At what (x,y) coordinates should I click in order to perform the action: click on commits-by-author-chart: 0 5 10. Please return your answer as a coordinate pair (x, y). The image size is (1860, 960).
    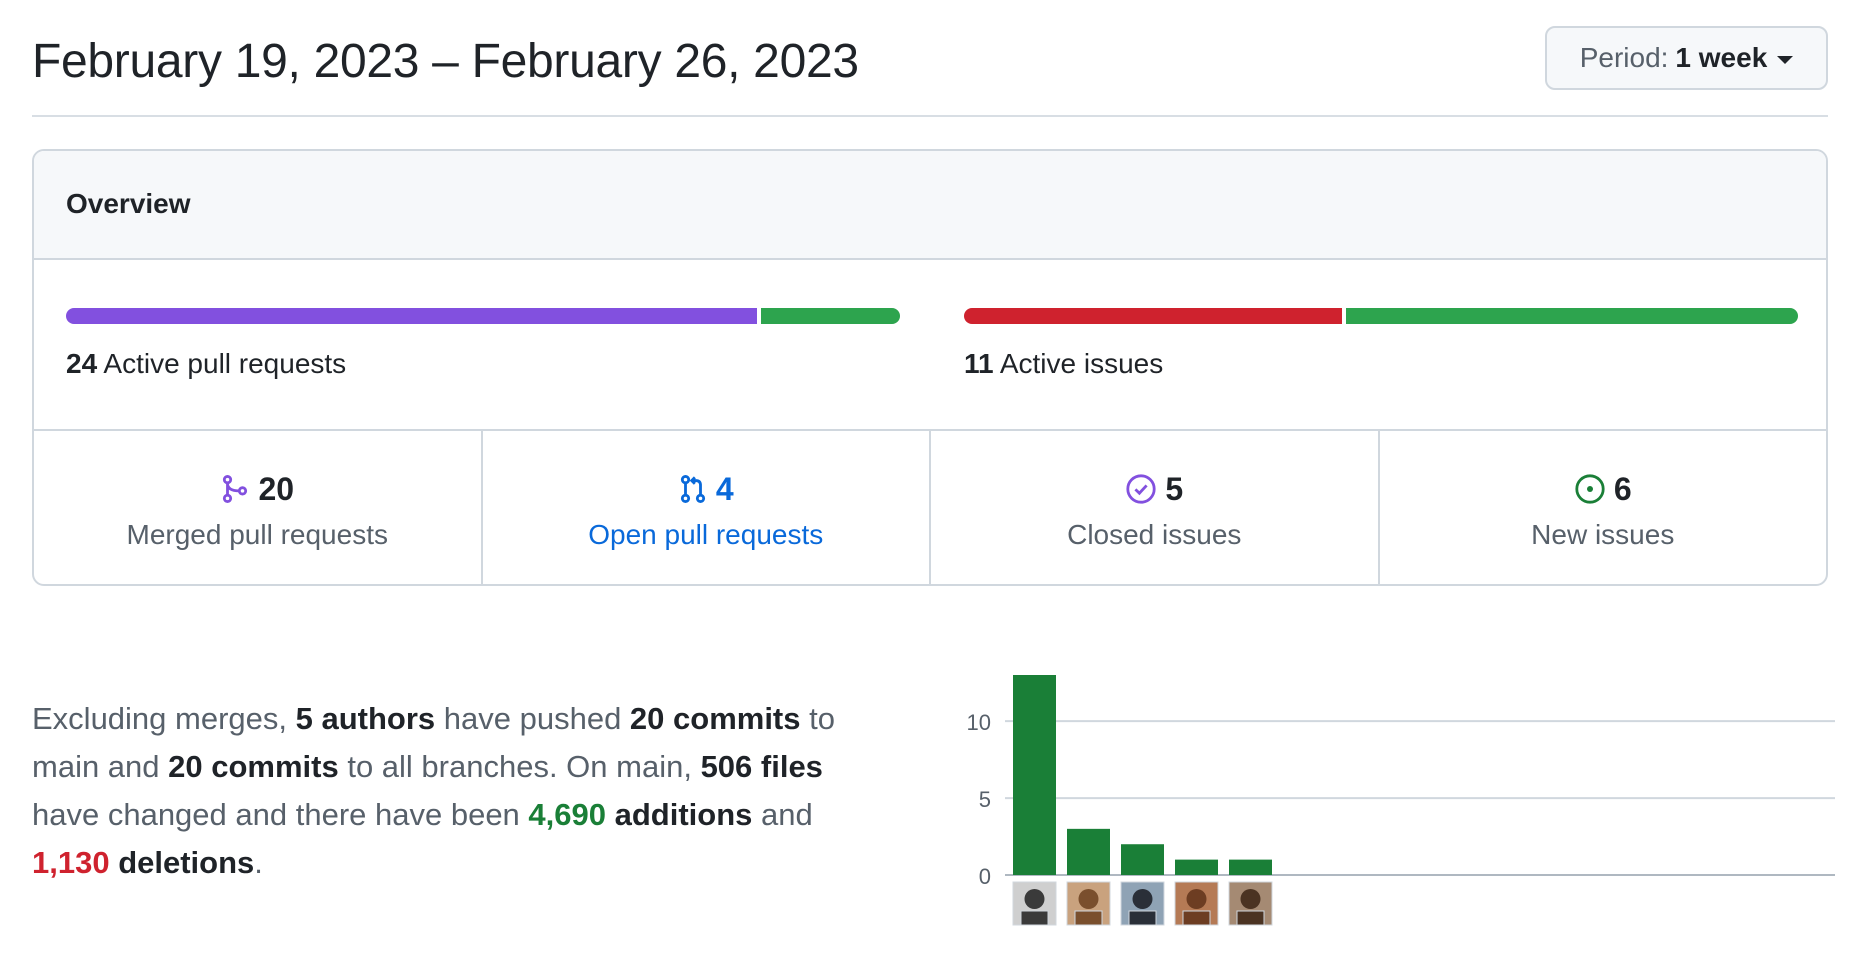
    Looking at the image, I should click on (1401, 800).